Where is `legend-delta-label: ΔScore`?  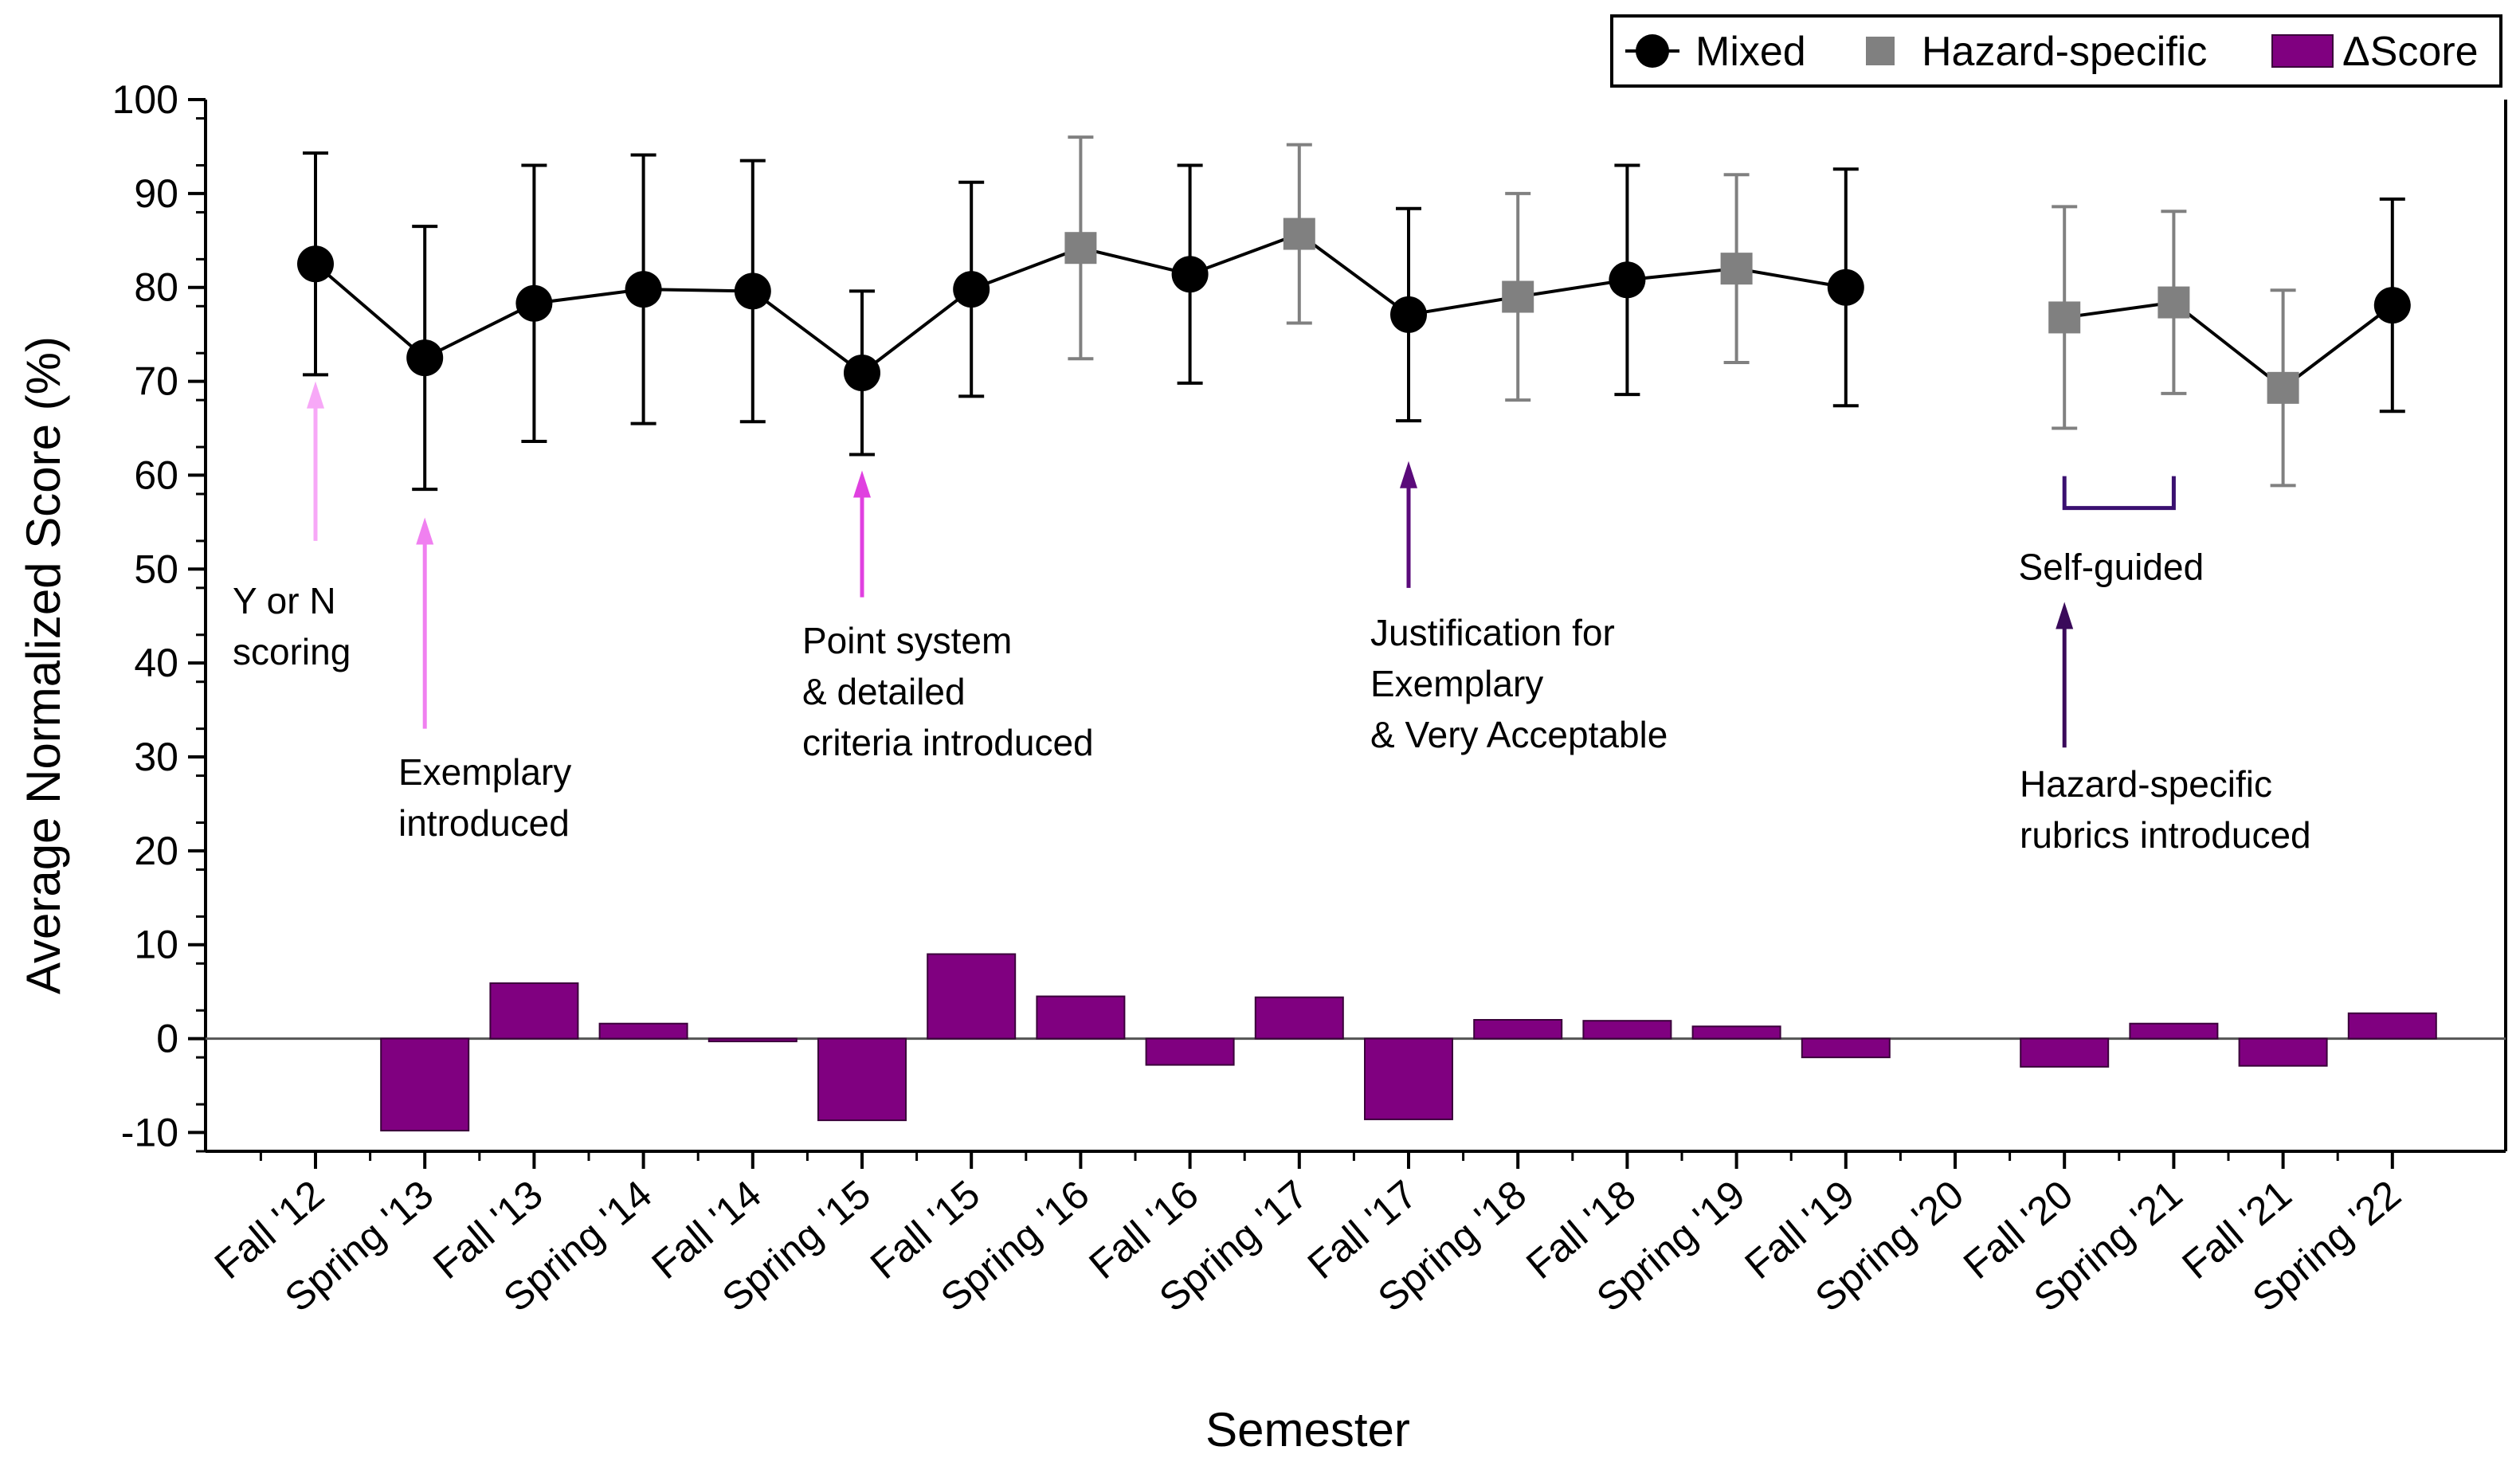 legend-delta-label: ΔScore is located at coordinates (2410, 52).